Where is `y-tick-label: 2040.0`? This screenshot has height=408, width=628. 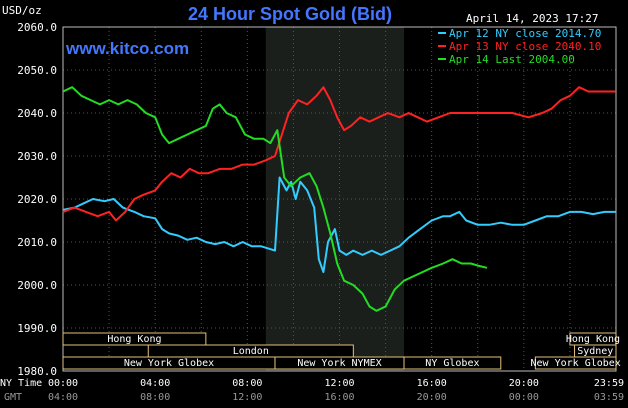 y-tick-label: 2040.0 is located at coordinates (37, 113).